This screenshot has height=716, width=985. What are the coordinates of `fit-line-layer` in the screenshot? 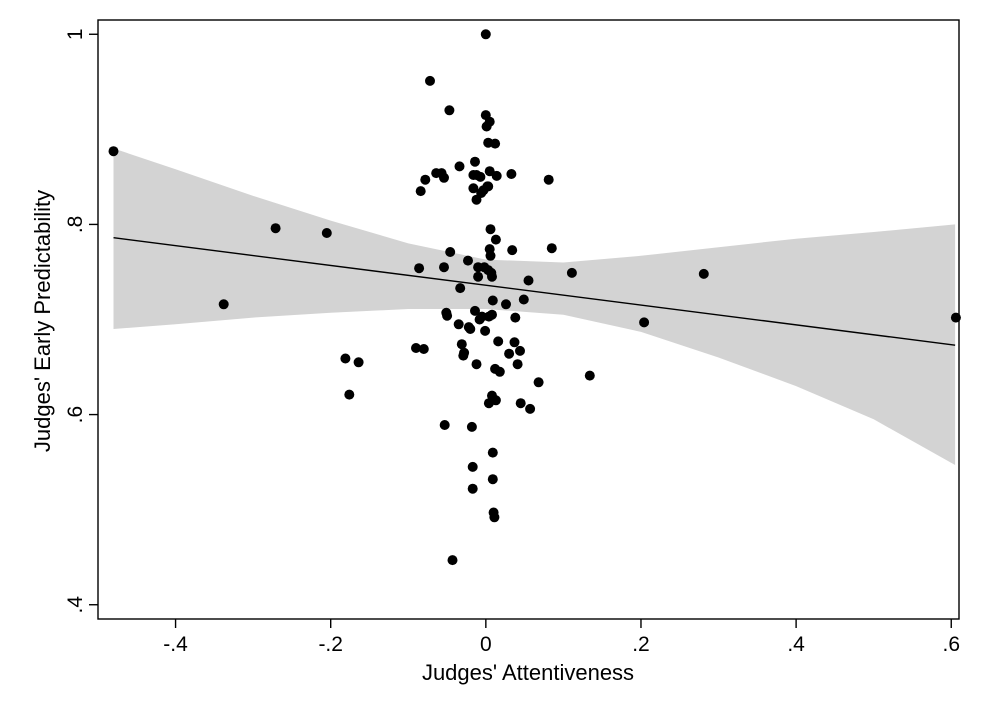 It's located at (534, 291).